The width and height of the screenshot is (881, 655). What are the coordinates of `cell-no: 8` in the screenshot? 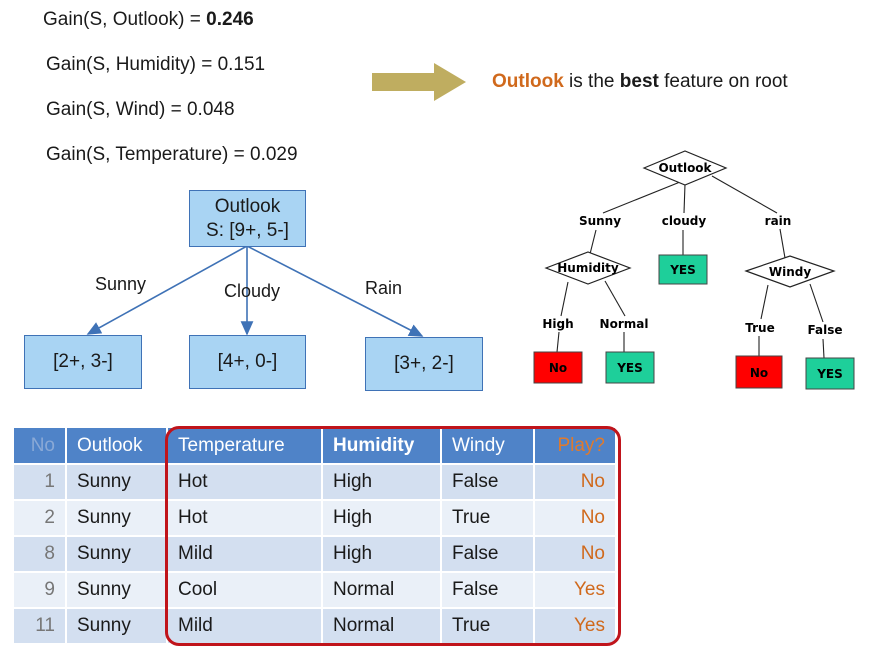 It's located at (40, 554).